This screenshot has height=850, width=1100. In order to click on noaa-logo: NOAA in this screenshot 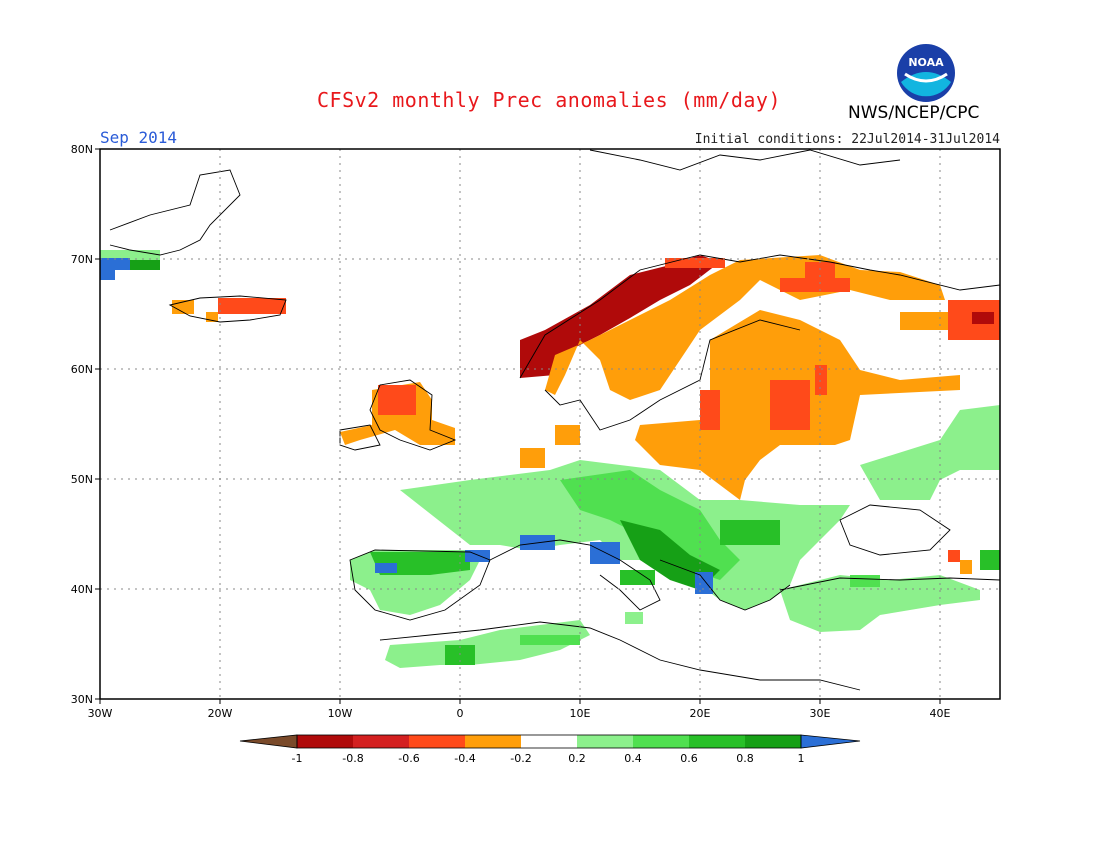, I will do `click(926, 73)`.